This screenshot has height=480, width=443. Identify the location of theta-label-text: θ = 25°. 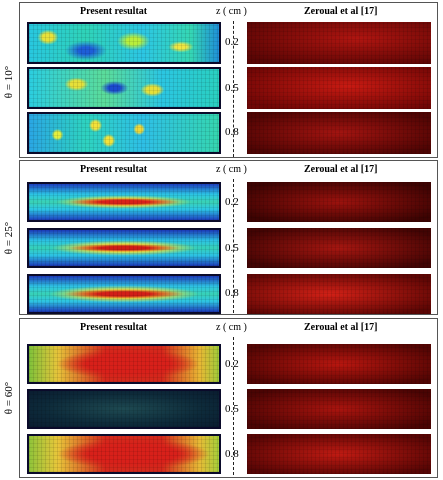
(9, 238).